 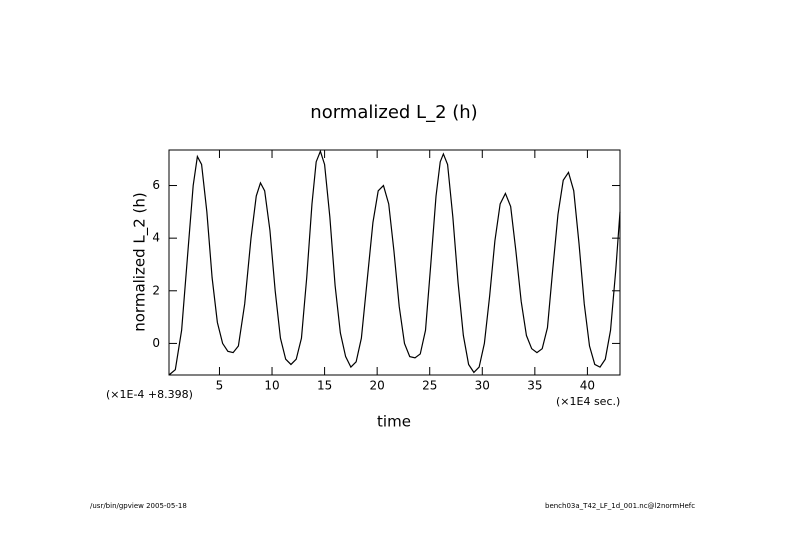 What do you see at coordinates (140, 262) in the screenshot?
I see `y-axis-label: normalized L_2 (h)` at bounding box center [140, 262].